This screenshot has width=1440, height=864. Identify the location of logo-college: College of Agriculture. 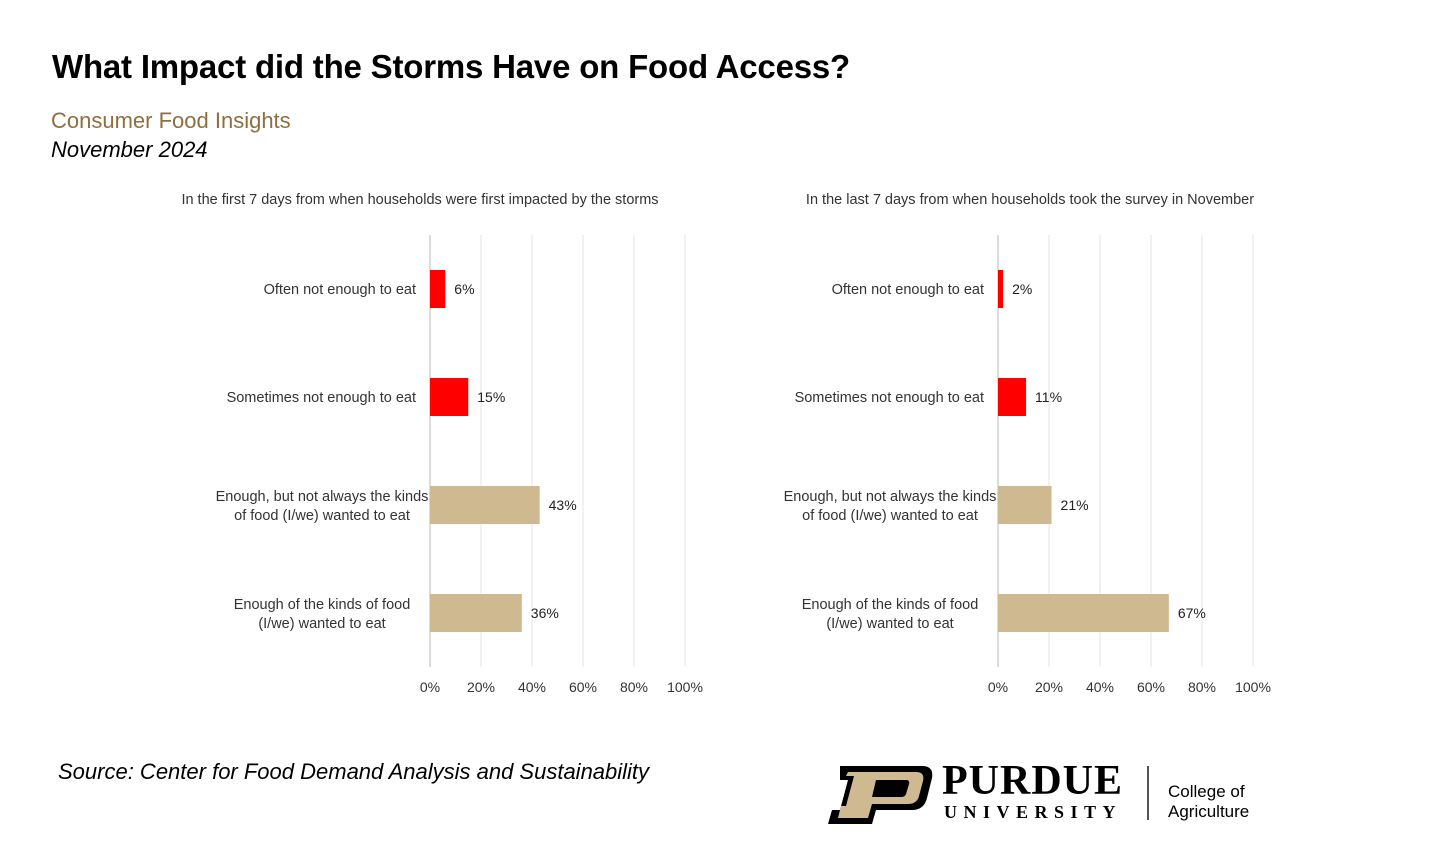
(1209, 801).